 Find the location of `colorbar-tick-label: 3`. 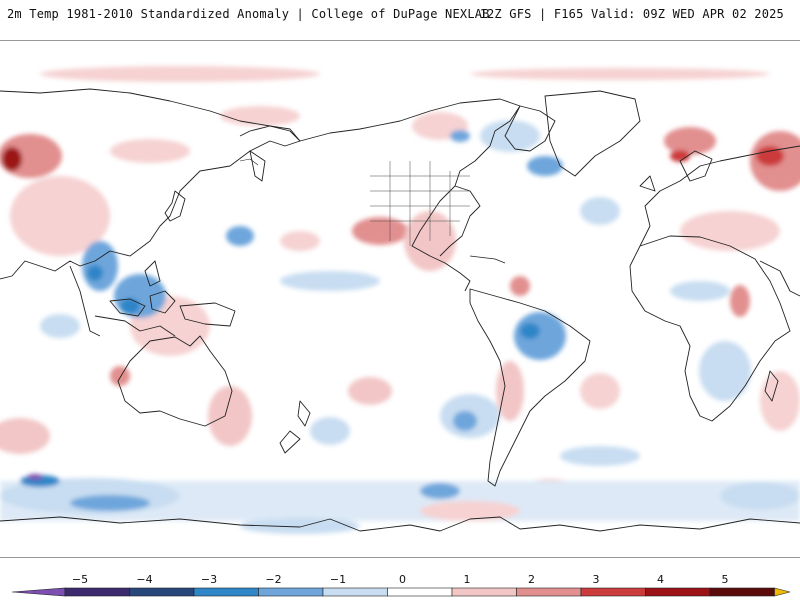

colorbar-tick-label: 3 is located at coordinates (596, 579).